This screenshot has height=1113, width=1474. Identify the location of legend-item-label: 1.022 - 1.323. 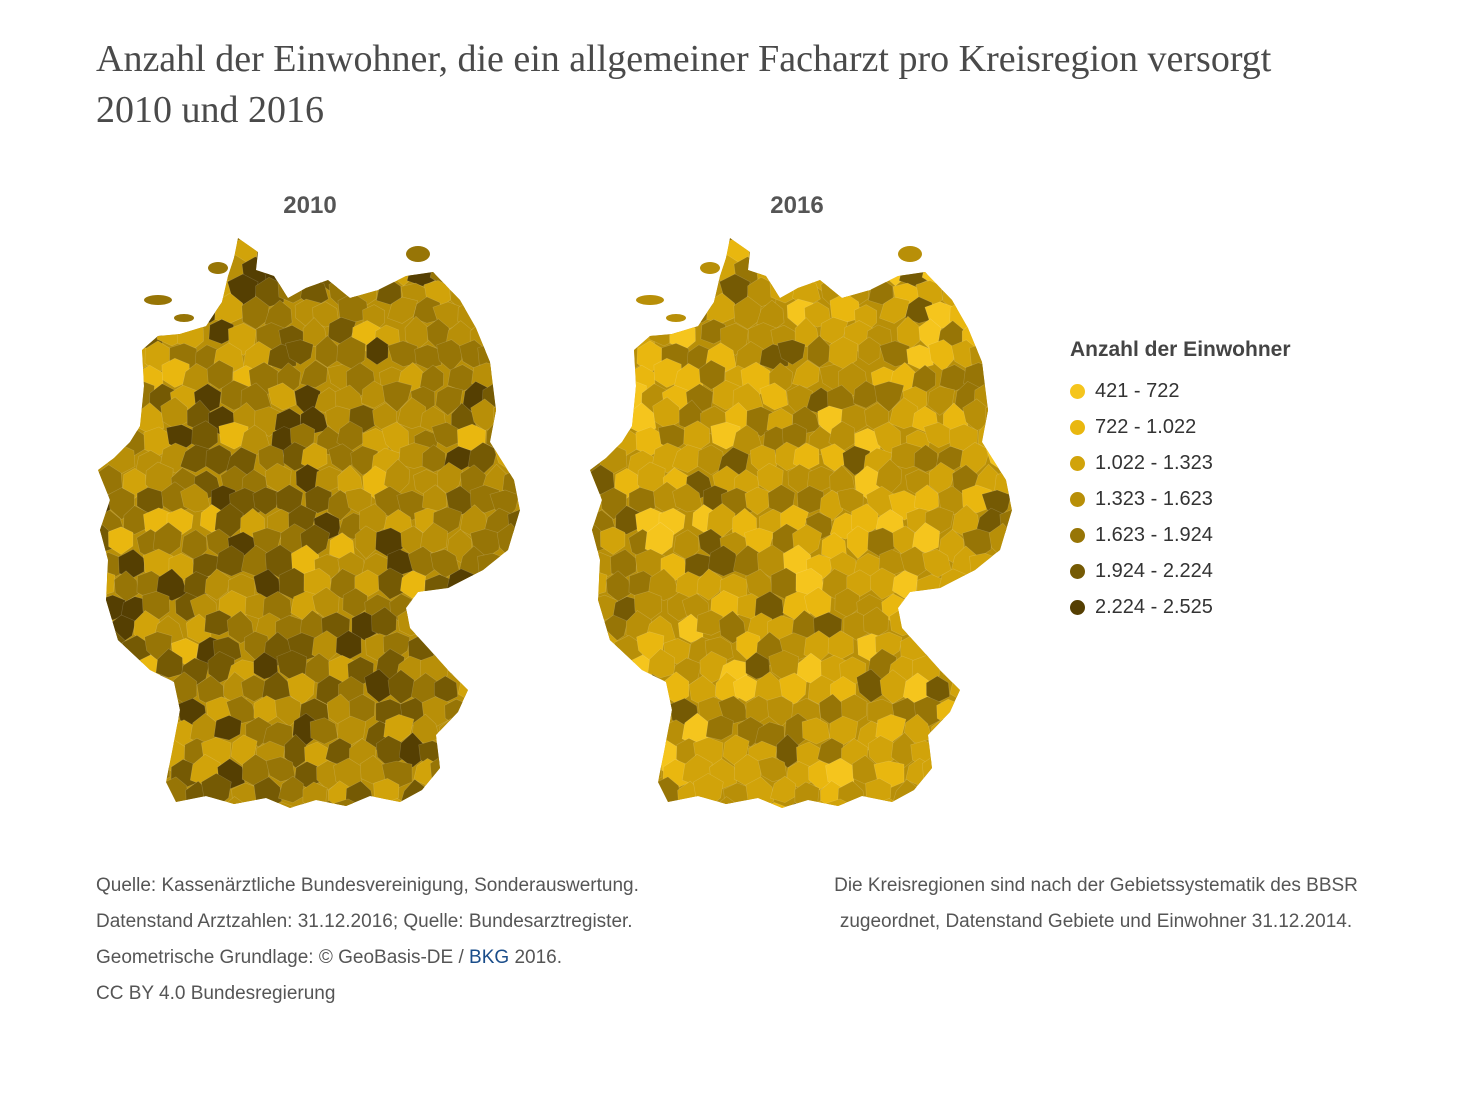
(1154, 462).